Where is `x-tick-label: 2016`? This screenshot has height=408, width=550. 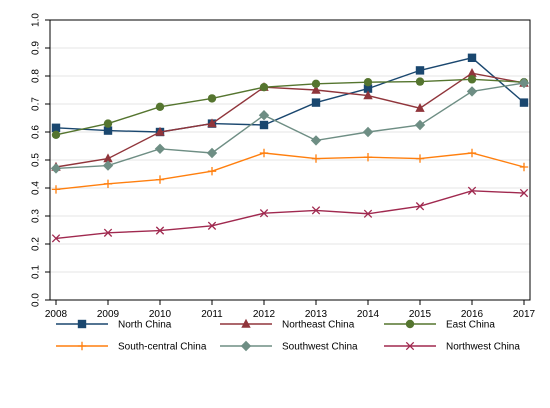 x-tick-label: 2016 is located at coordinates (472, 314).